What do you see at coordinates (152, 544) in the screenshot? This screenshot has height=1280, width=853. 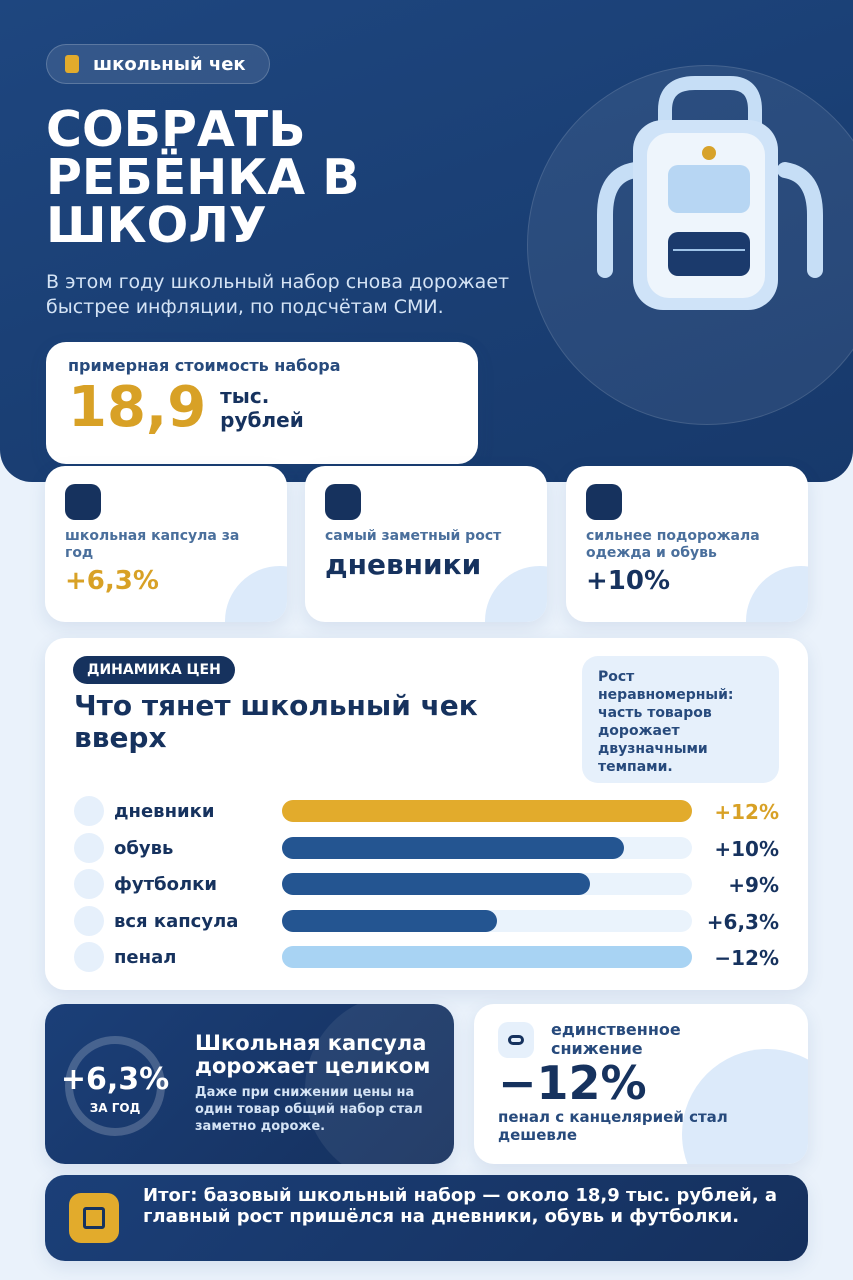 I see `card-label: школьная капсула за год` at bounding box center [152, 544].